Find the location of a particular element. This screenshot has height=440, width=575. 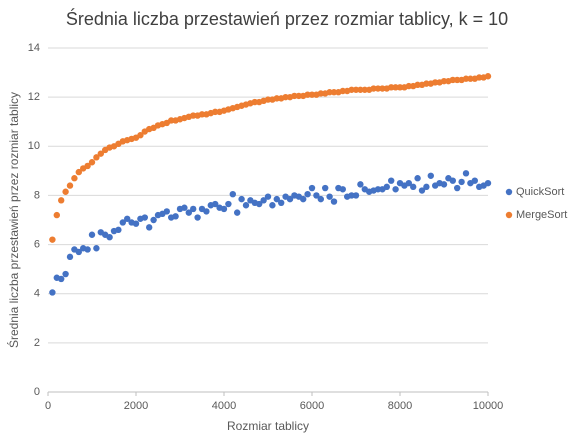

x-tick-label: 2000 is located at coordinates (136, 406).